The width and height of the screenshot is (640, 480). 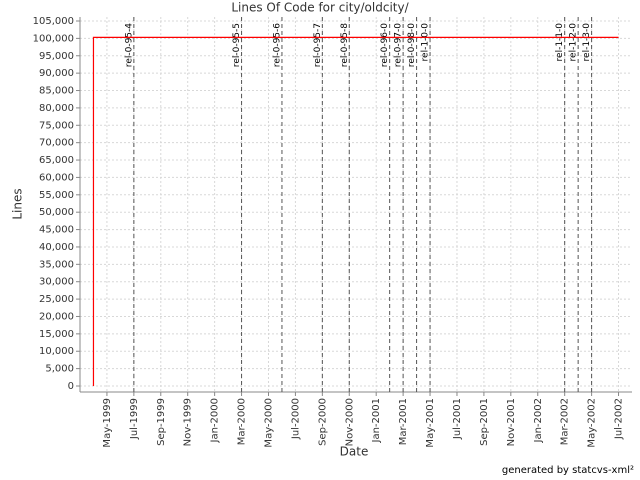 I want to click on chart-title: Lines Of Code for city/oldcity/, so click(x=320, y=8).